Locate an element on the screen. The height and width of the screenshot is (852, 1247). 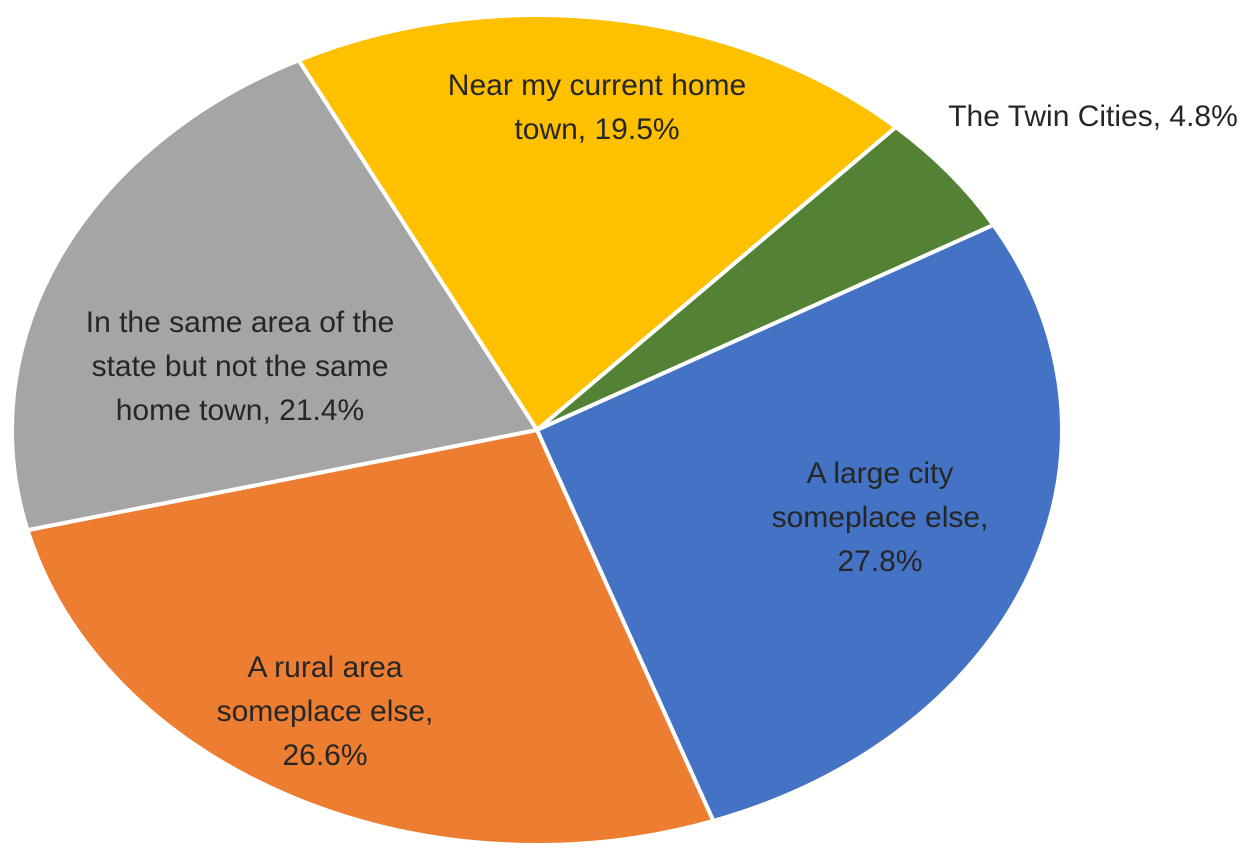
slice-label: A rural area someplace else, 26.6% is located at coordinates (325, 712).